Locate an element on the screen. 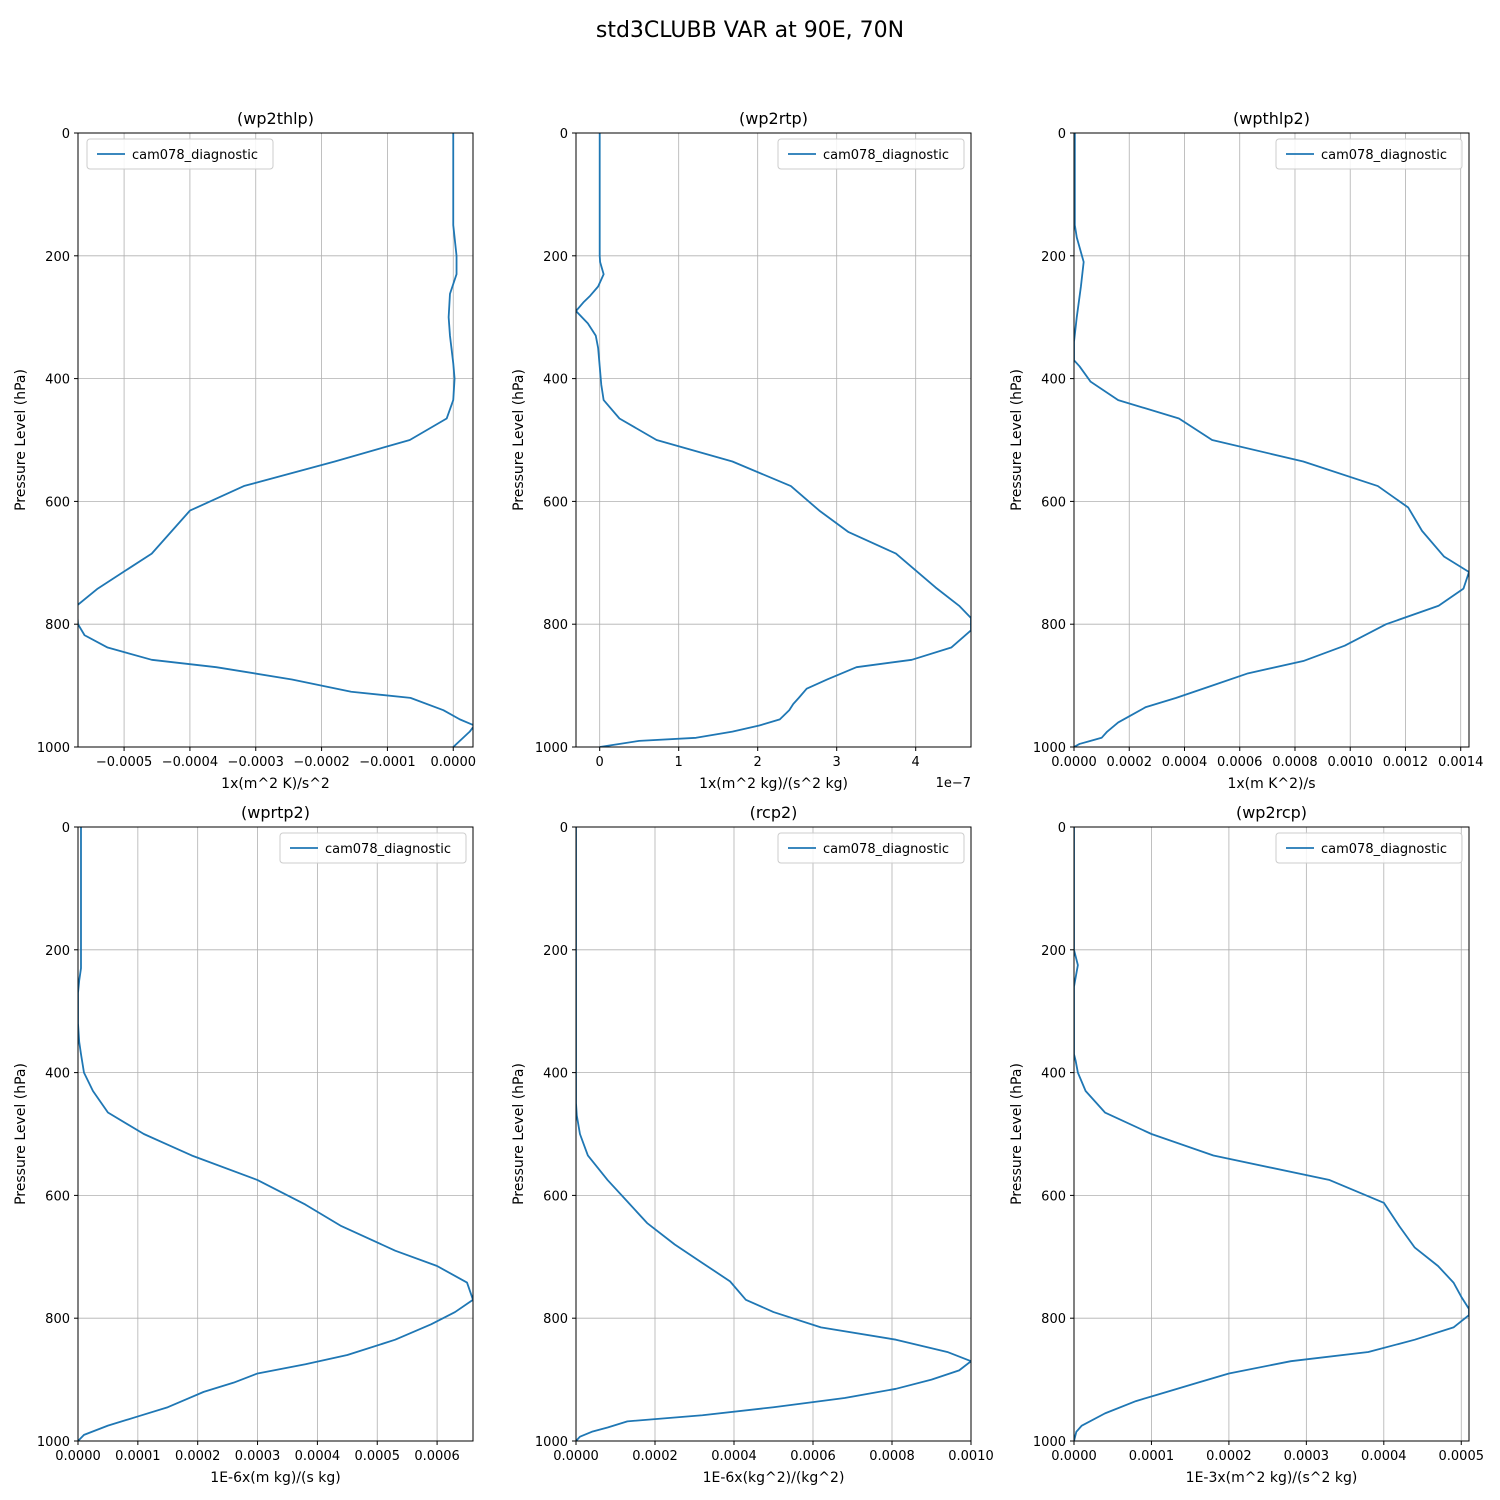  x-axis-label: 1x(m K^2)/s is located at coordinates (1271, 784).